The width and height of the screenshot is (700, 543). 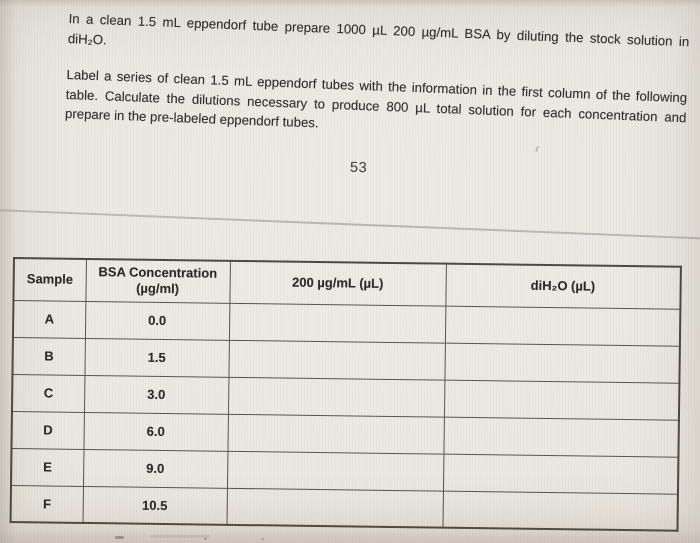 What do you see at coordinates (156, 357) in the screenshot?
I see `bsa-concentration-value: 1.5` at bounding box center [156, 357].